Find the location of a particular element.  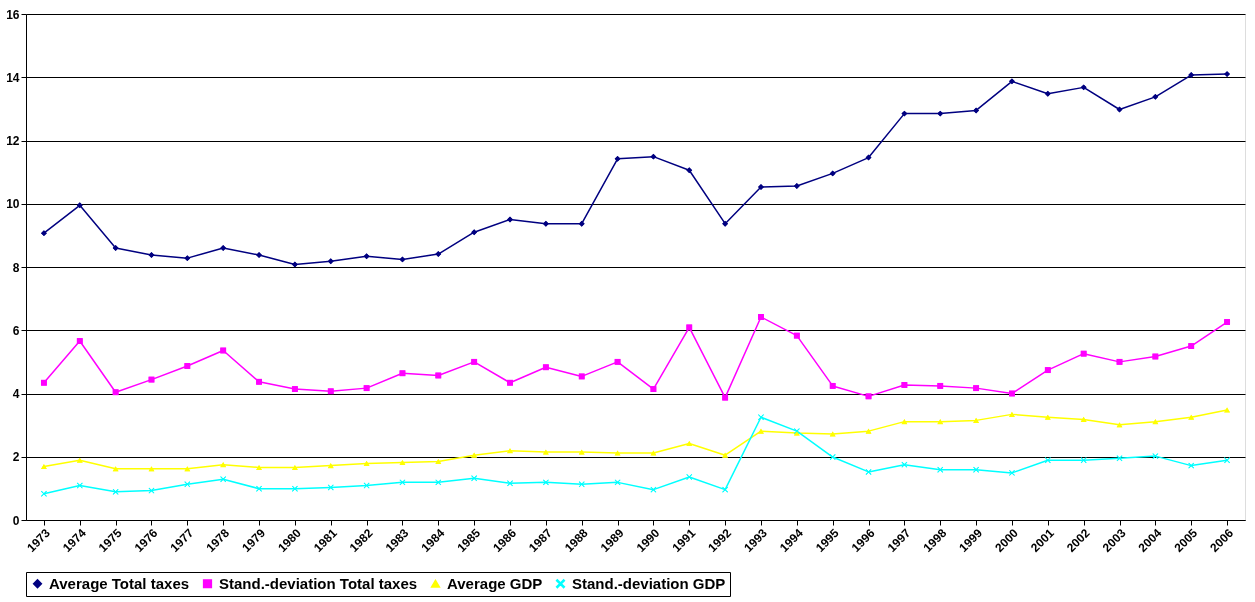

y-tick-label: 14 is located at coordinates (13, 77).